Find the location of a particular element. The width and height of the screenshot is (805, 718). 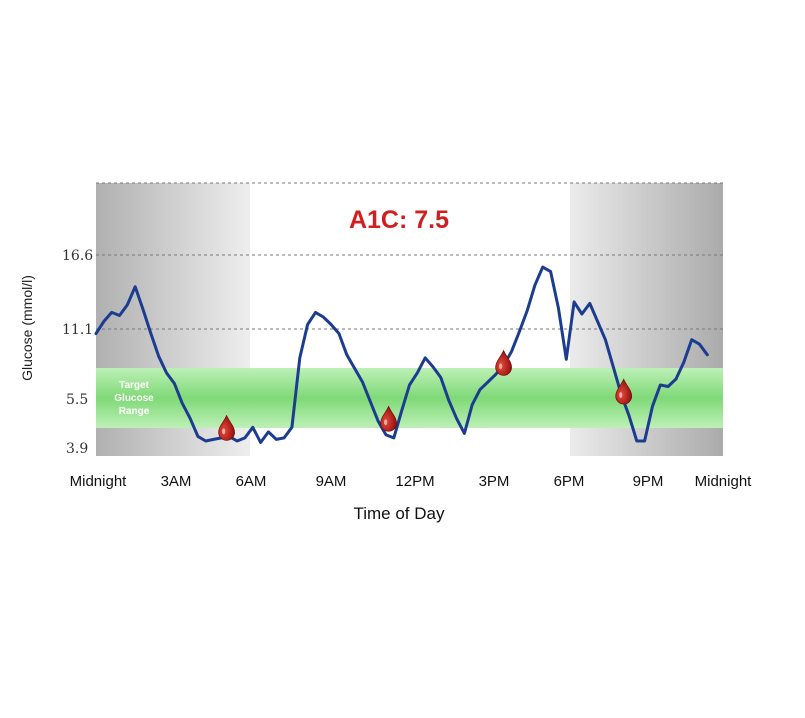

target-band-label-line-2: Glucose is located at coordinates (134, 398).